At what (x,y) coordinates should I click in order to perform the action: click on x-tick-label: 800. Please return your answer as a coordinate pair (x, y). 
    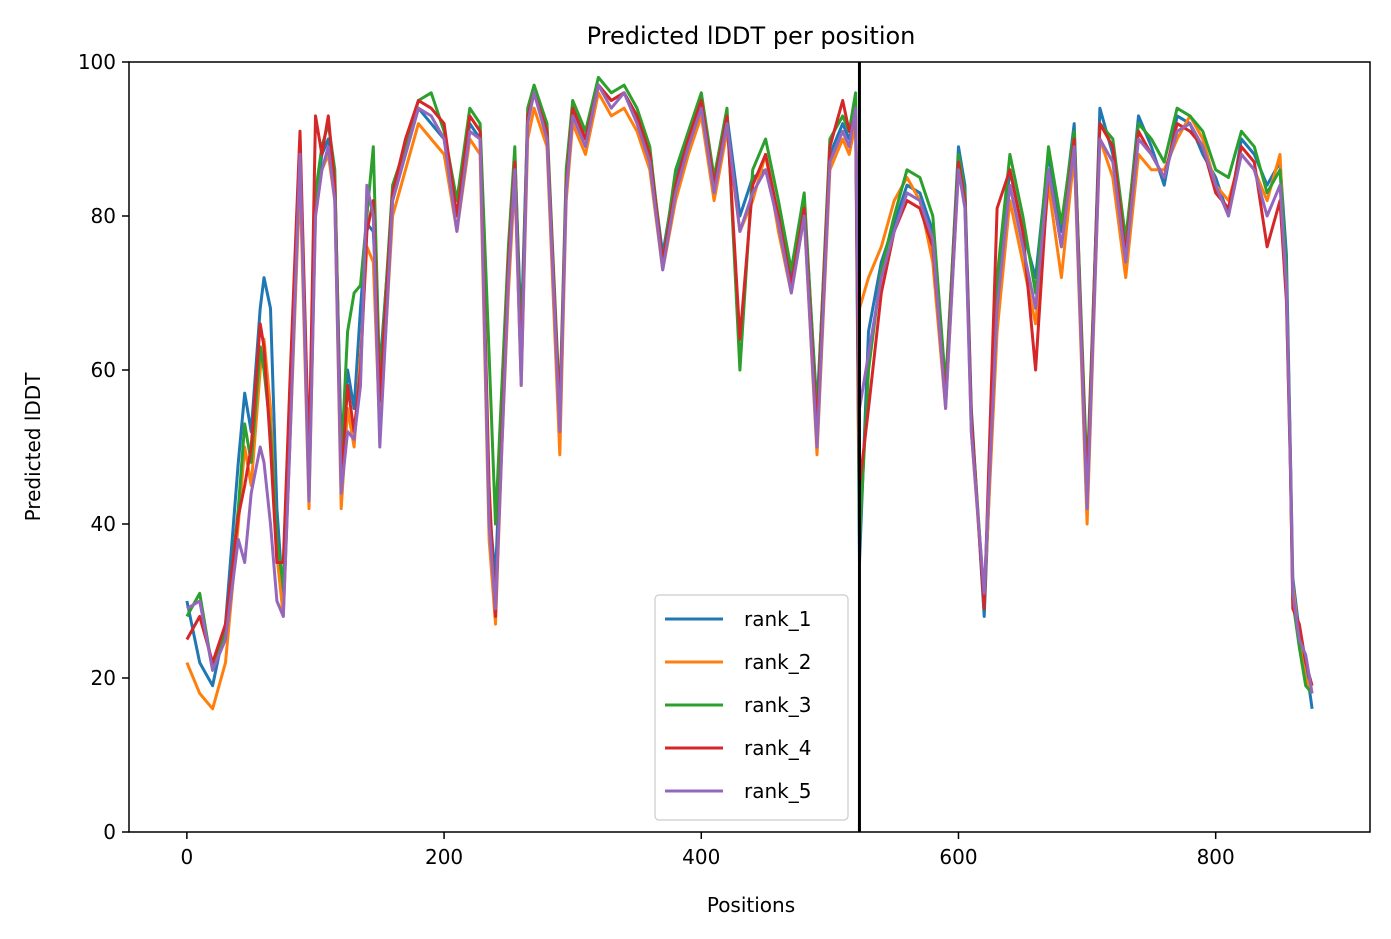
    Looking at the image, I should click on (1216, 857).